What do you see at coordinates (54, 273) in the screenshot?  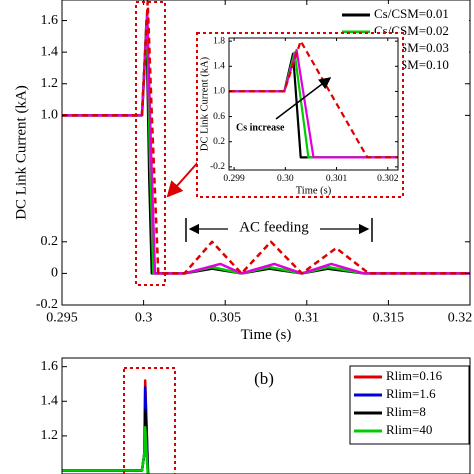 I see `y-tick-label: 0` at bounding box center [54, 273].